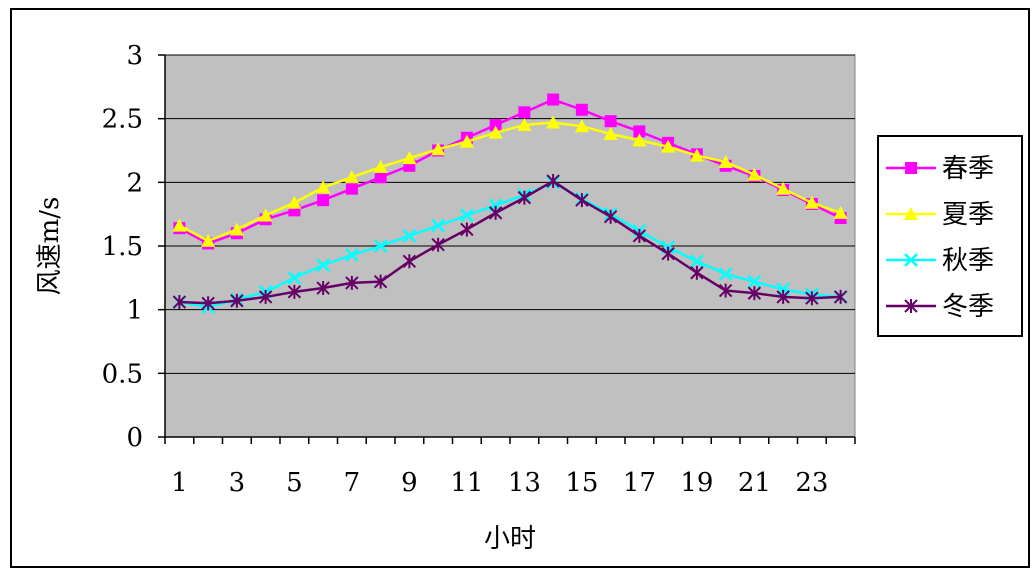  I want to click on x-tick-label: 11, so click(466, 483).